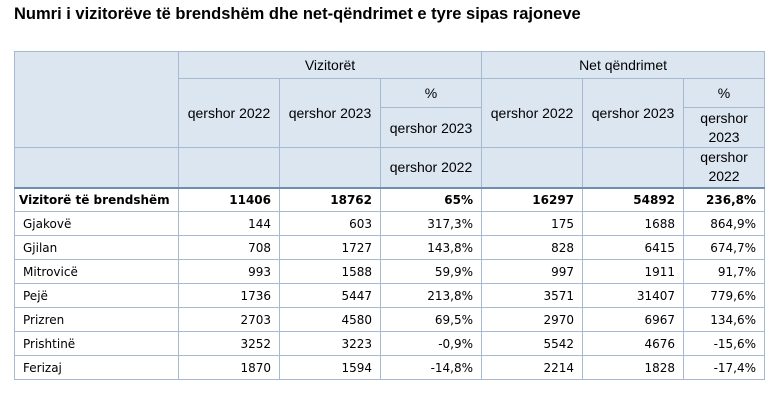 This screenshot has width=774, height=414. I want to click on net-pct-denominator: qershor 2022, so click(724, 167).